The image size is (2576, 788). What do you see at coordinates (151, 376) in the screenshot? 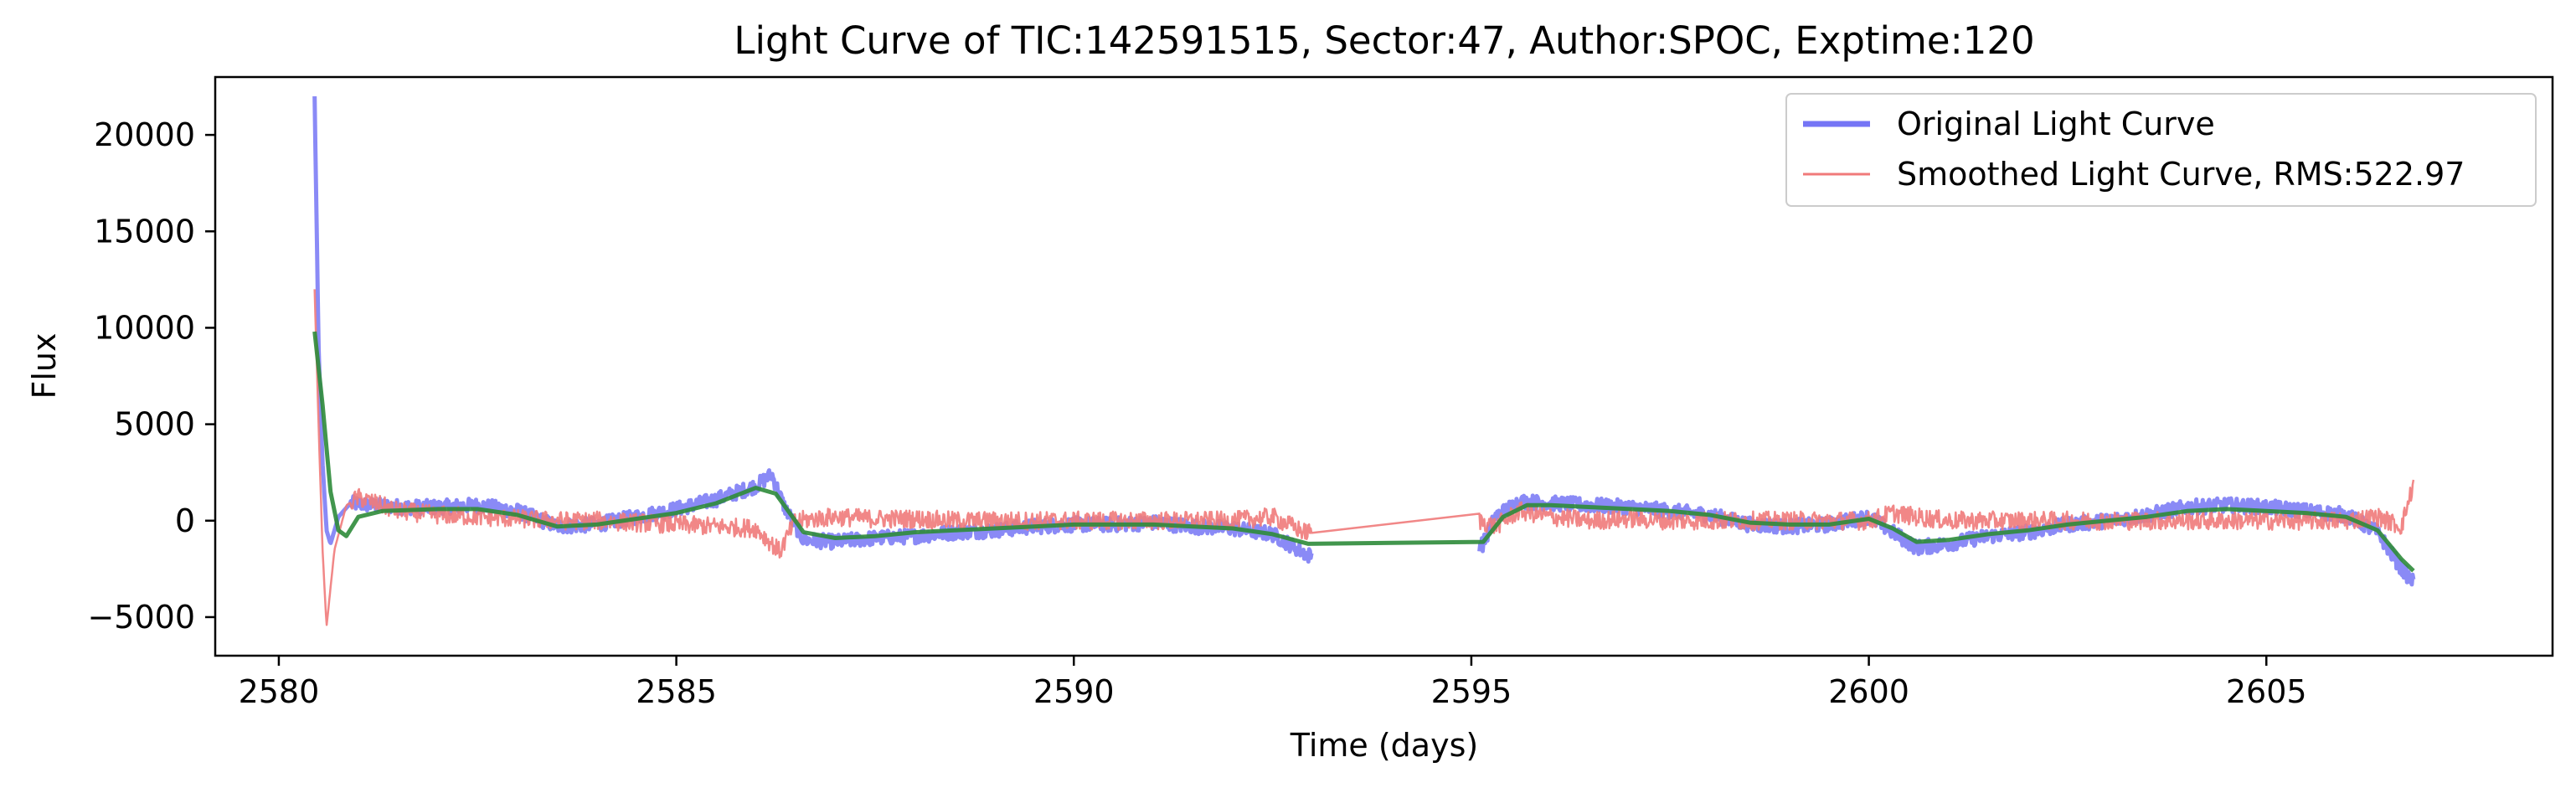
I see `y-axis: −5000 0 5000 10000 15000 20000` at bounding box center [151, 376].